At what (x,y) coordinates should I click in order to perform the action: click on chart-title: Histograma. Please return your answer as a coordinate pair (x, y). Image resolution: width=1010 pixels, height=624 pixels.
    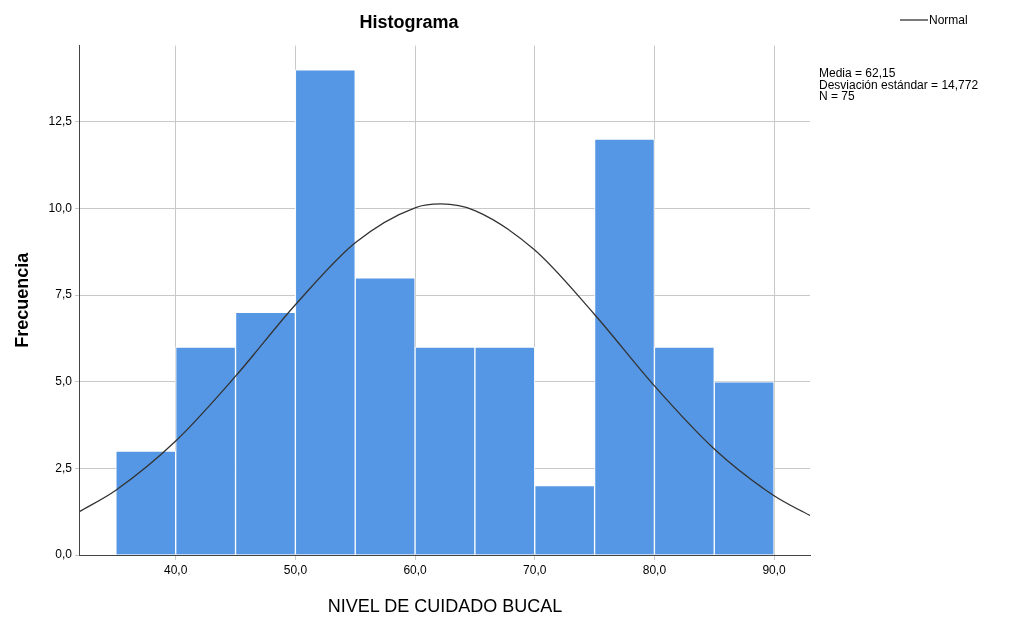
    Looking at the image, I should click on (409, 21).